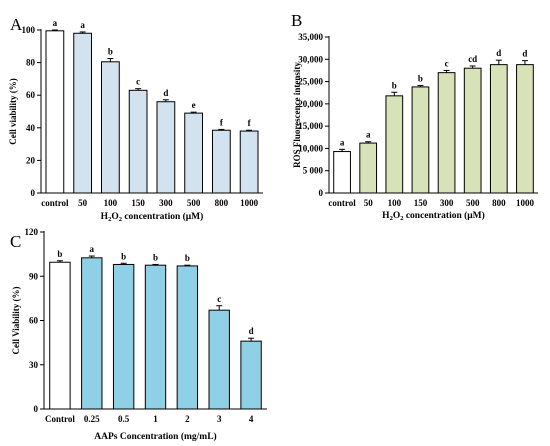 This screenshot has width=550, height=446. What do you see at coordinates (297, 115) in the screenshot?
I see `y-axis-title: ROS Fluorescence intensity` at bounding box center [297, 115].